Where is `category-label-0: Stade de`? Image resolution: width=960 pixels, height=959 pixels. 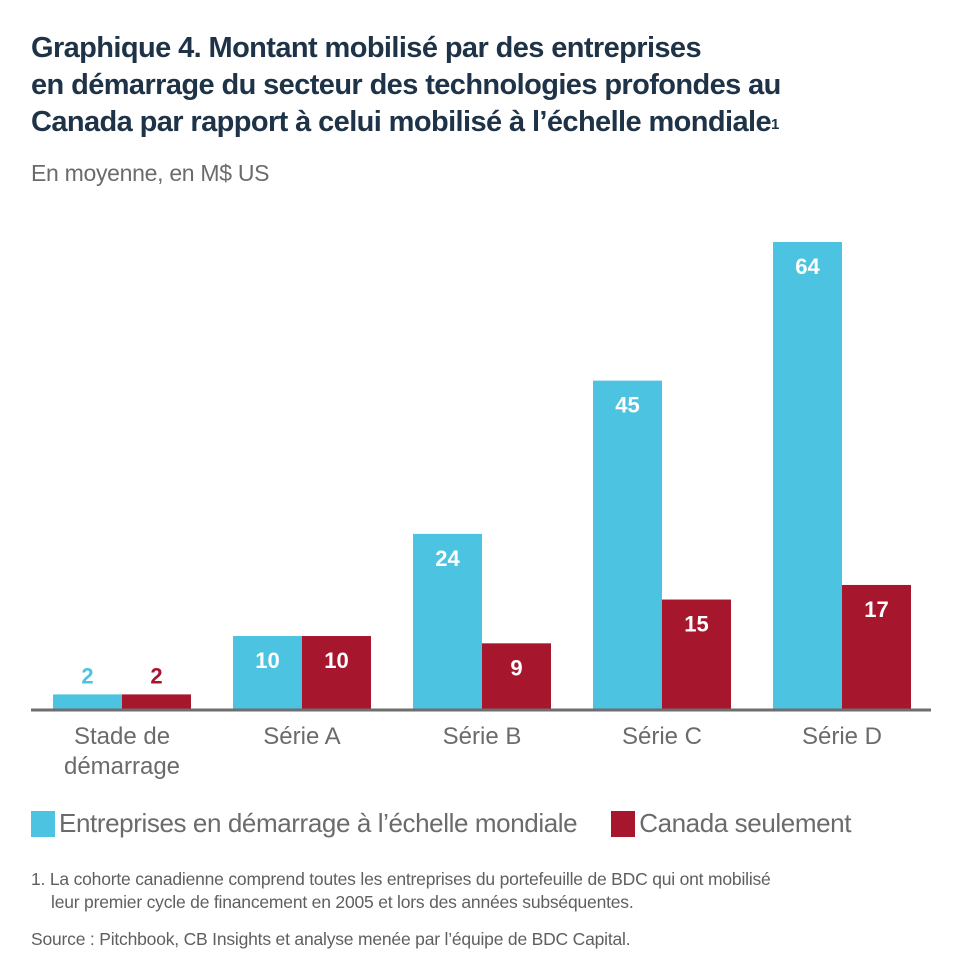
category-label-0: Stade de is located at coordinates (122, 736).